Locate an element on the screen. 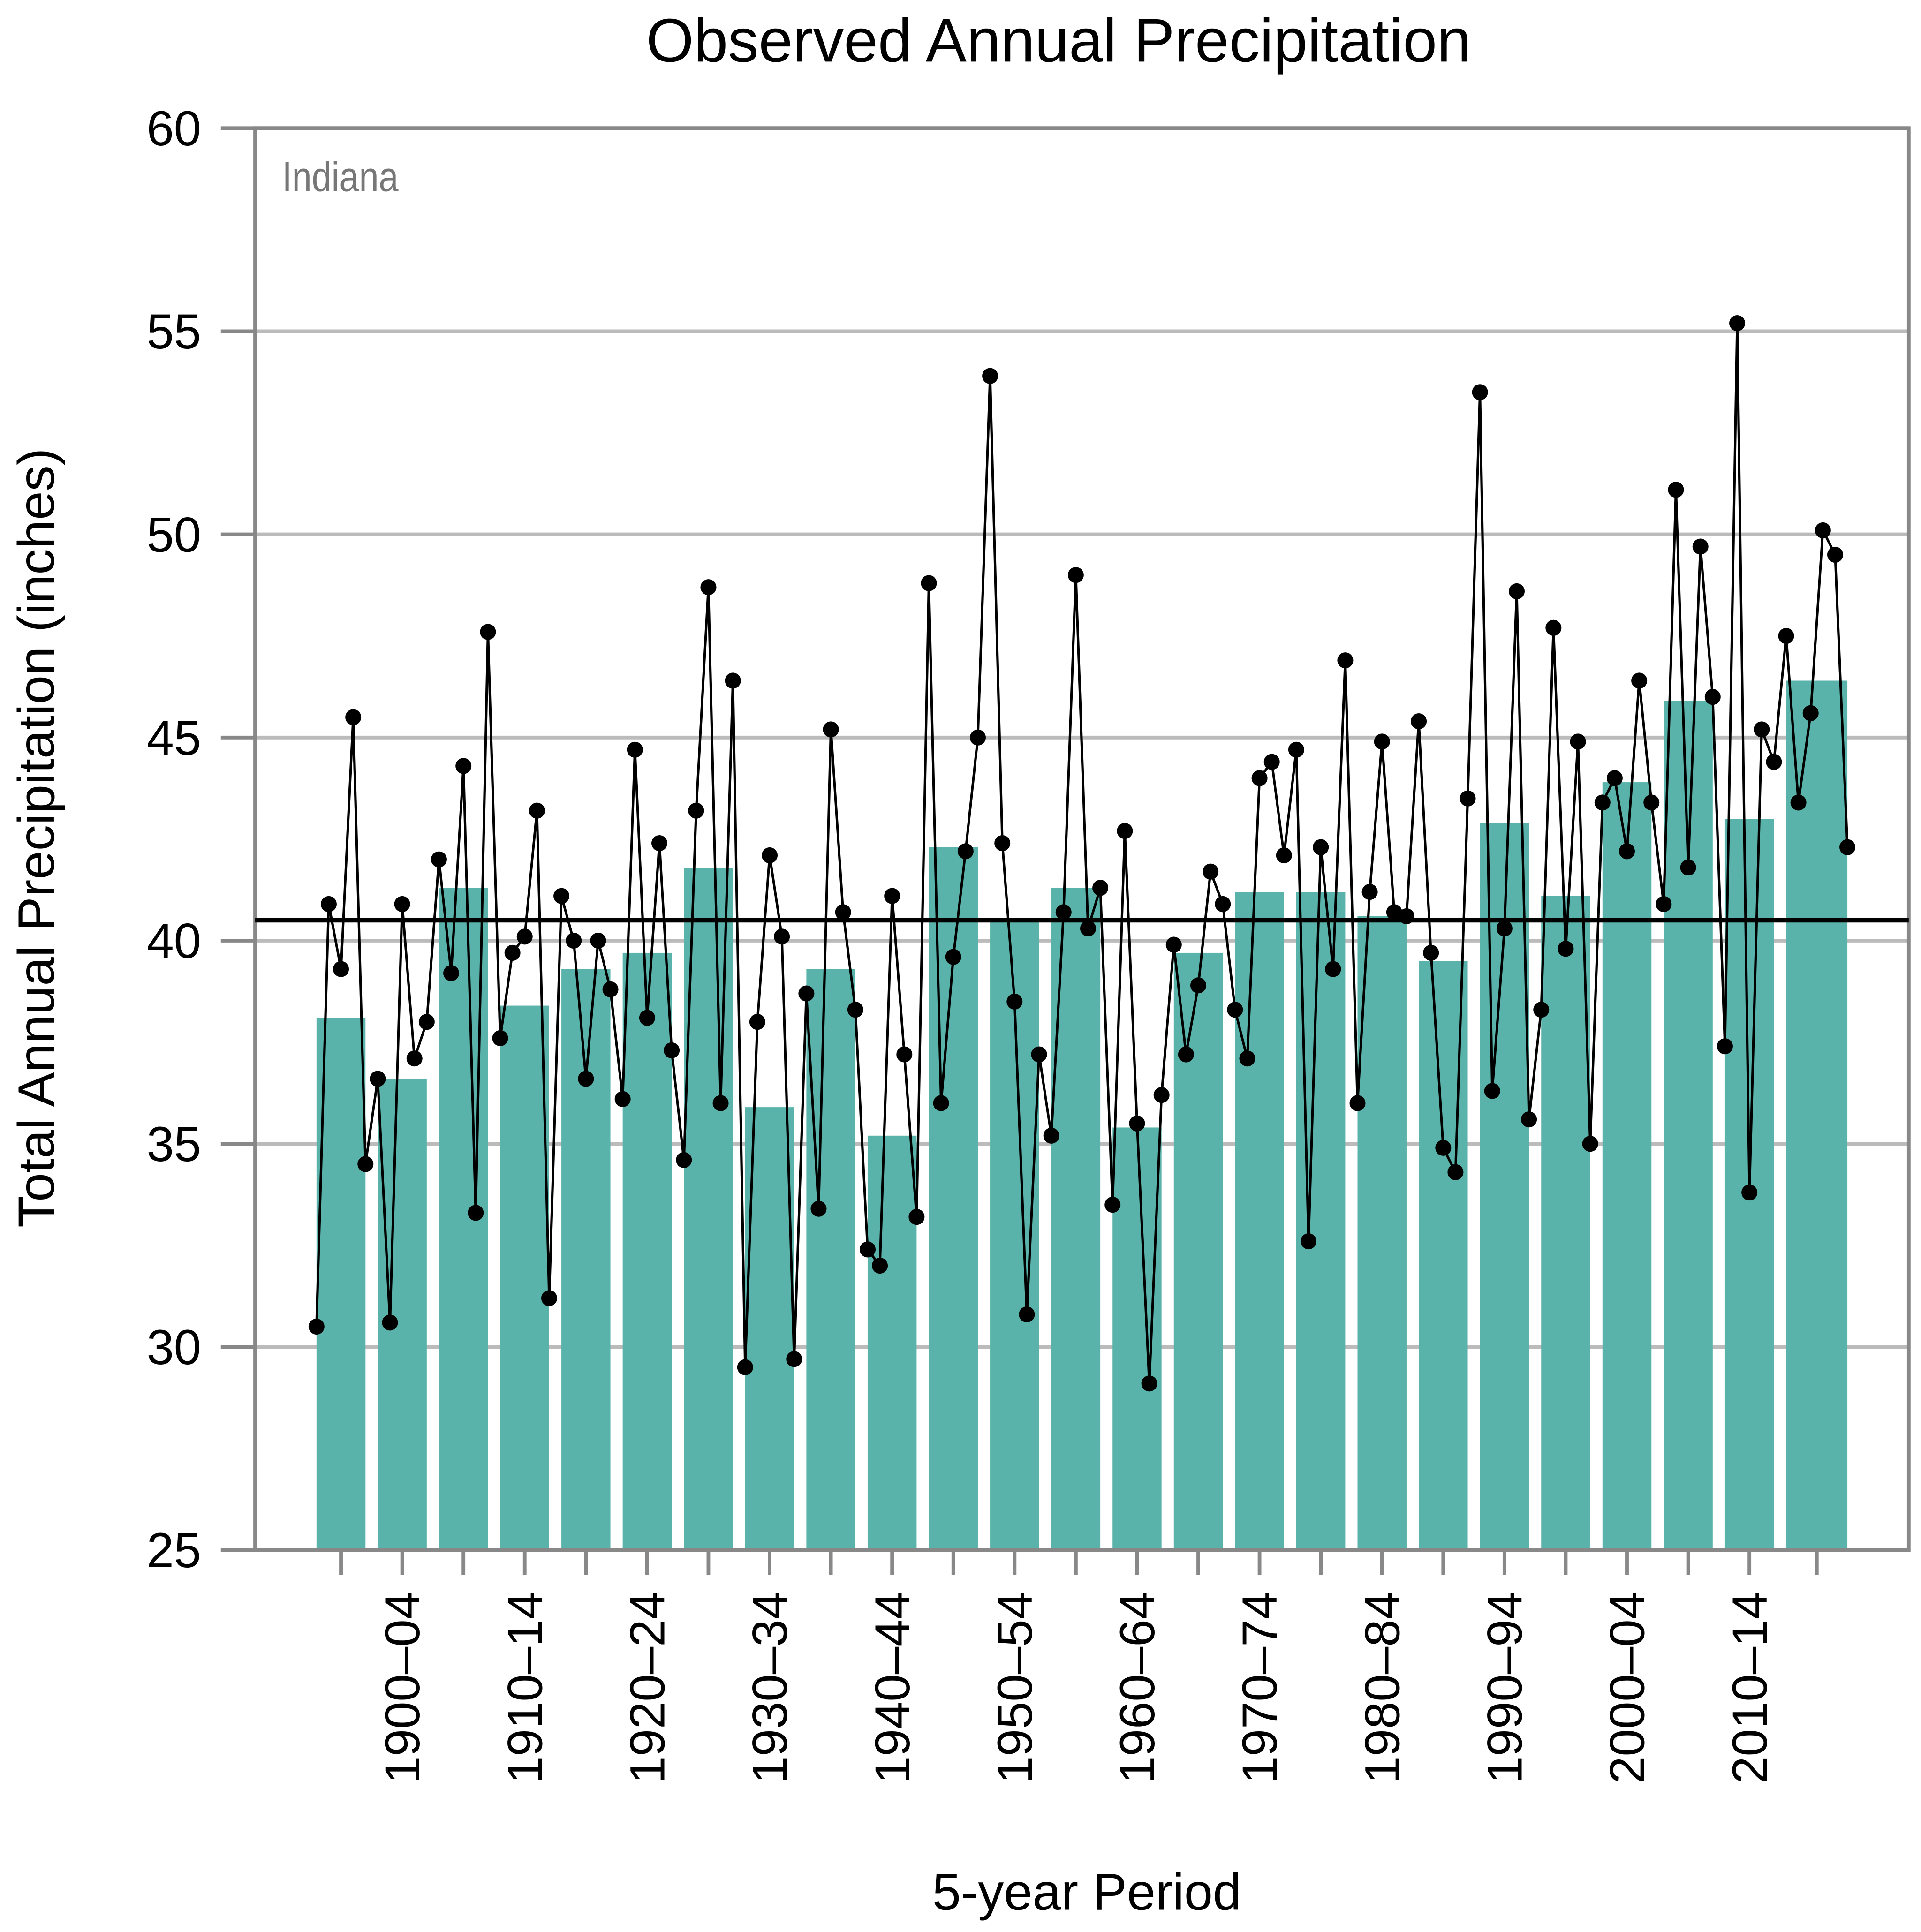 This screenshot has width=1921, height=1932. y-tick-label: 30 is located at coordinates (174, 1347).